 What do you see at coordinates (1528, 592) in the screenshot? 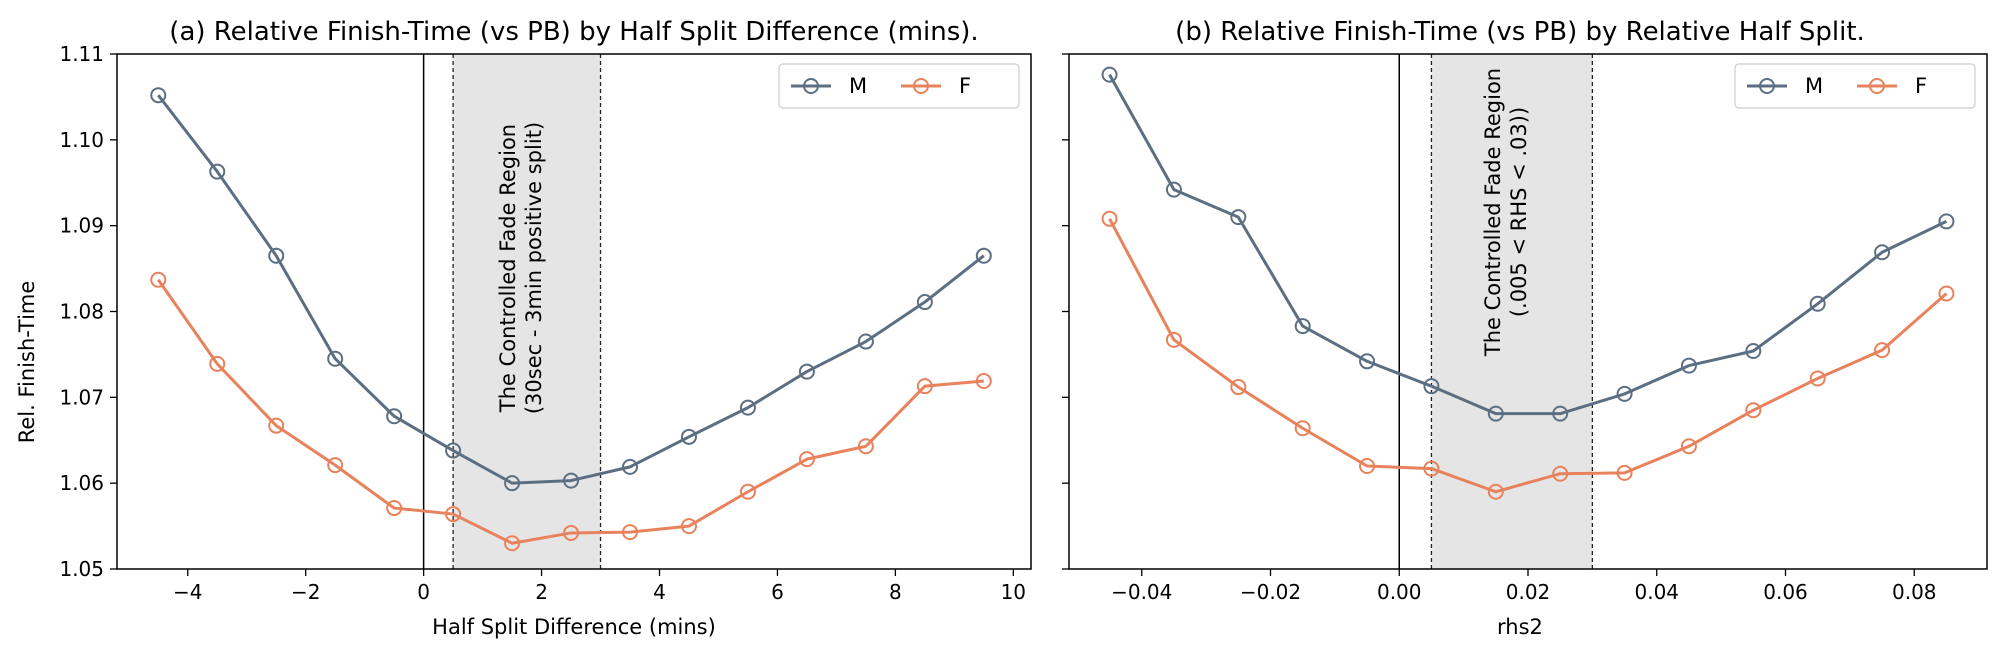
I see `x-tick-label: 0.02` at bounding box center [1528, 592].